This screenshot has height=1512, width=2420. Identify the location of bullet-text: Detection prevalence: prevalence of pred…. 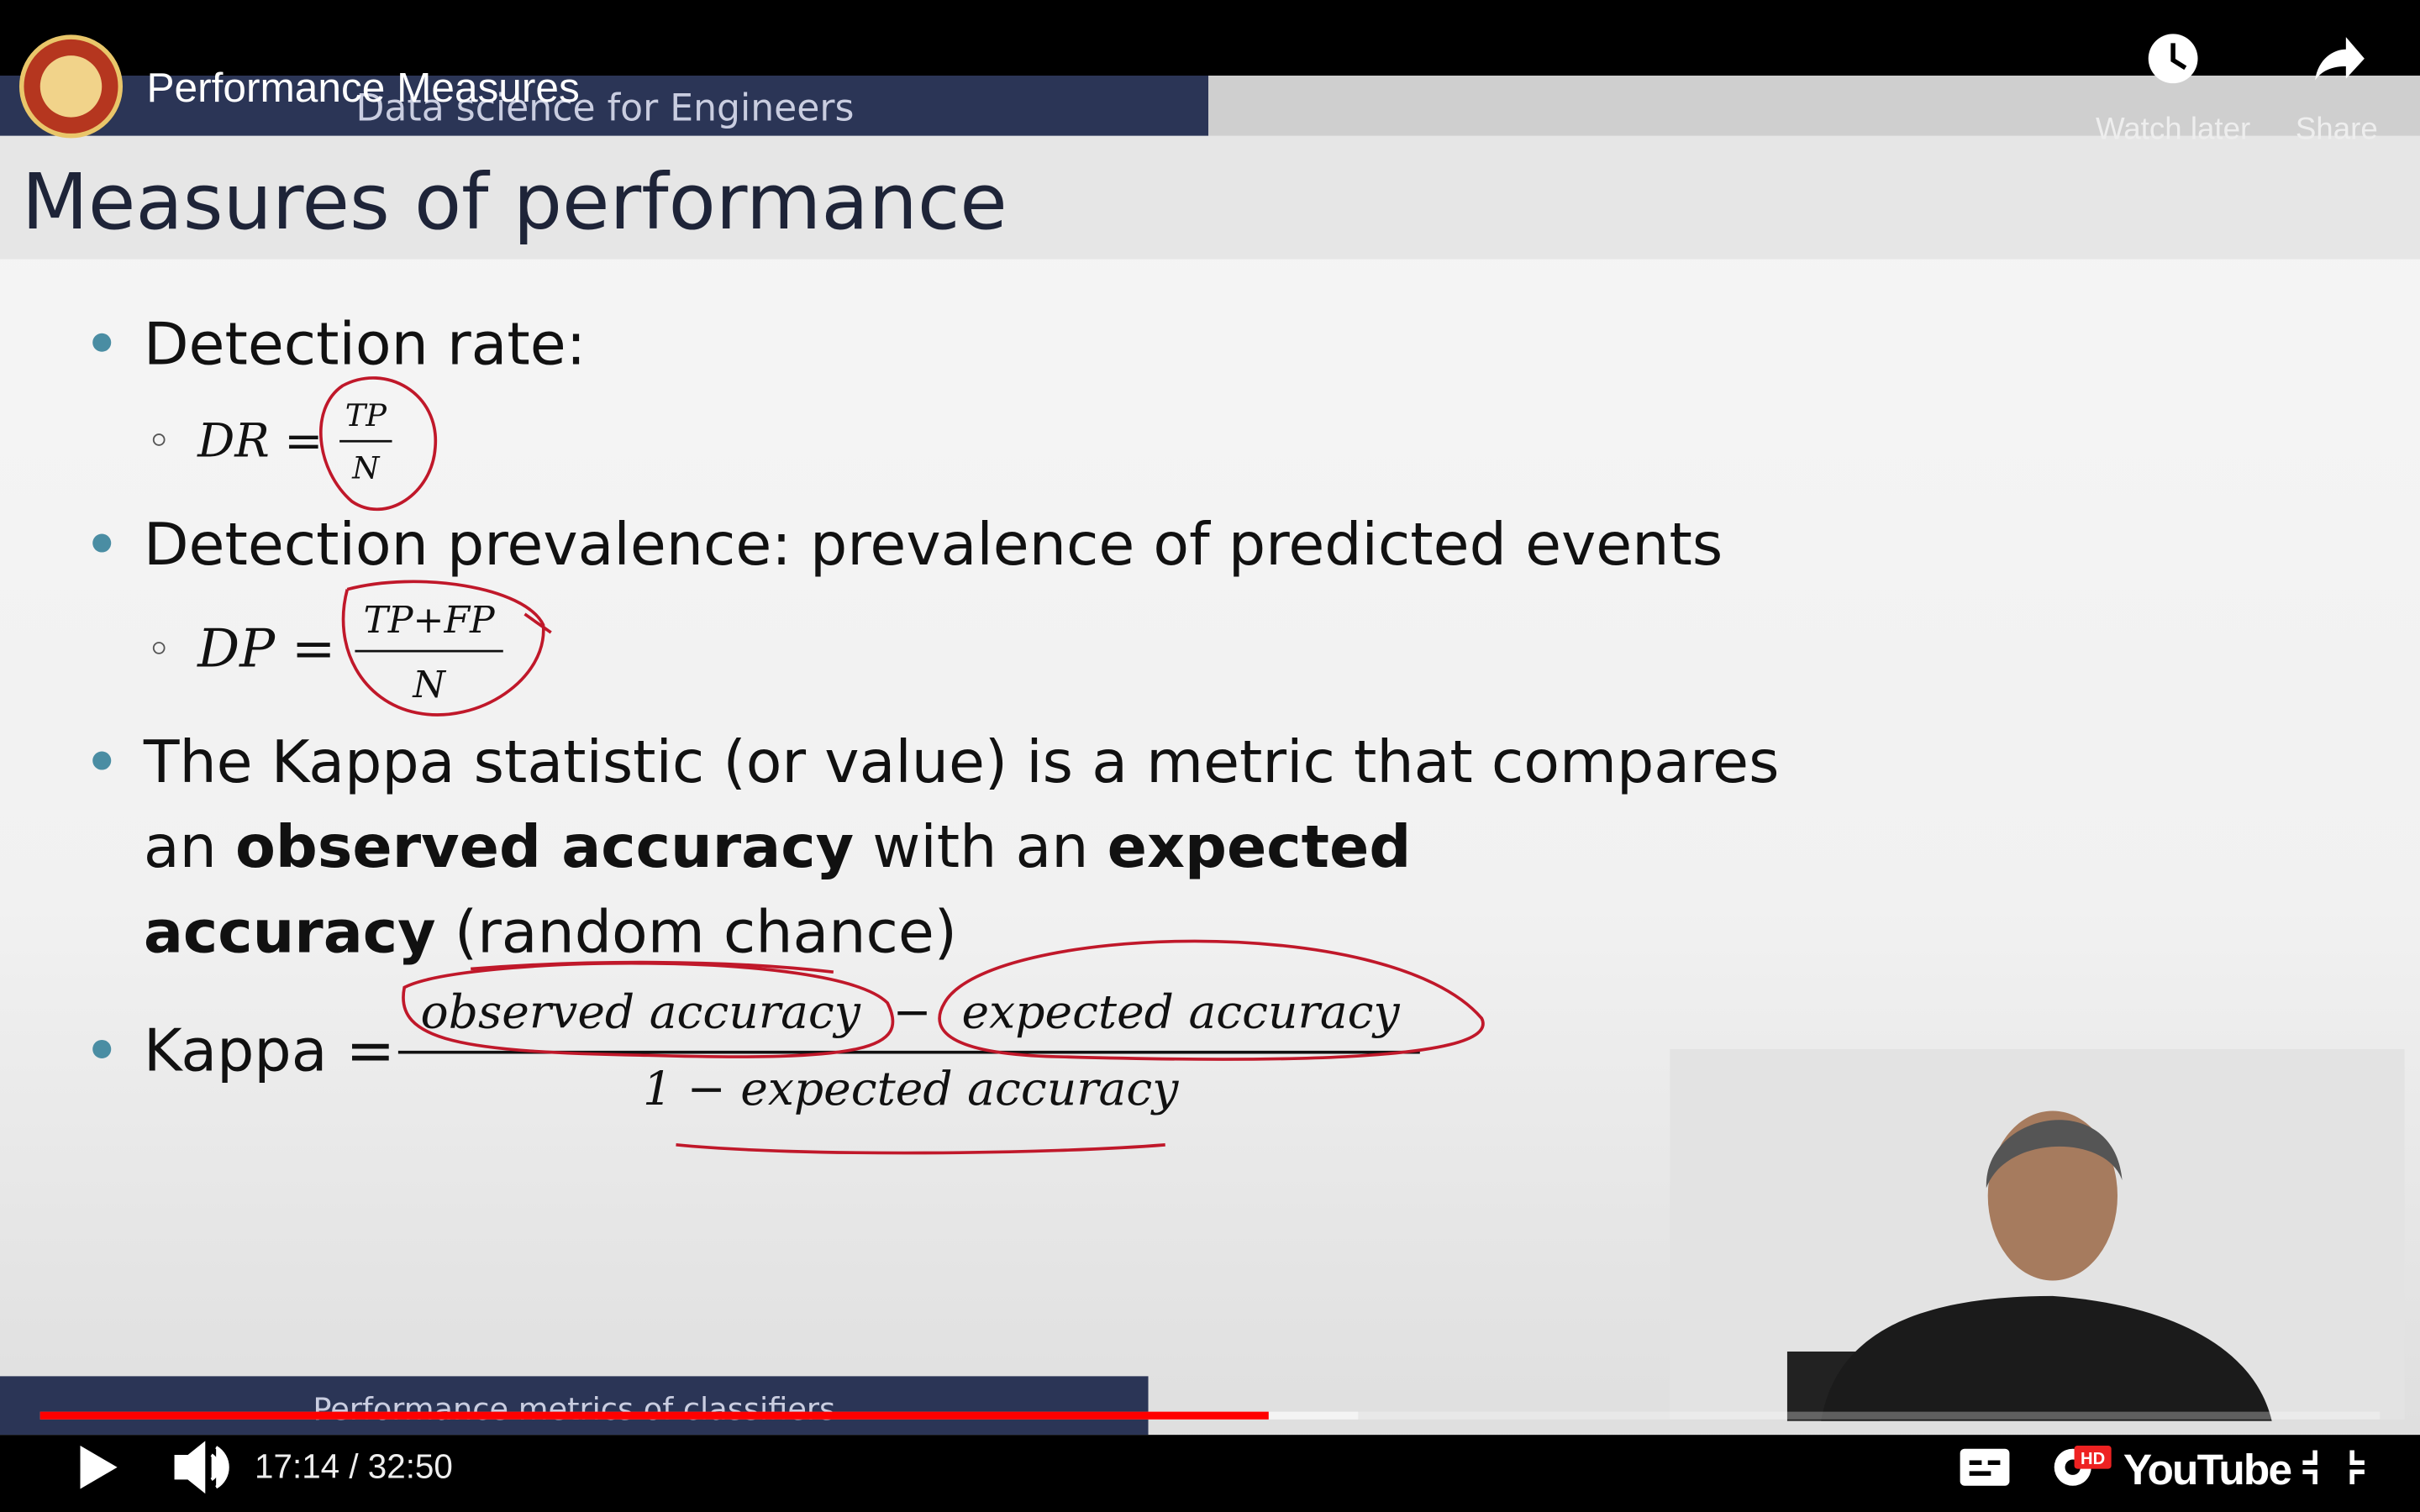
(933, 545).